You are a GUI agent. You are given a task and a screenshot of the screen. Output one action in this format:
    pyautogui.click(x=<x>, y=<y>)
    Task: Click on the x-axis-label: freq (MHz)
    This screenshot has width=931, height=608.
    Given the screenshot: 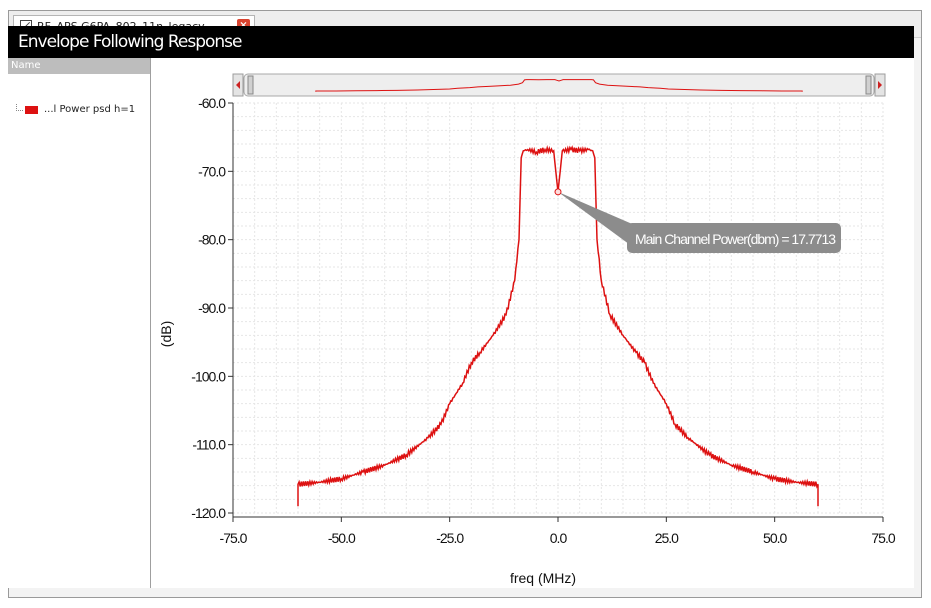 What is the action you would take?
    pyautogui.click(x=543, y=578)
    